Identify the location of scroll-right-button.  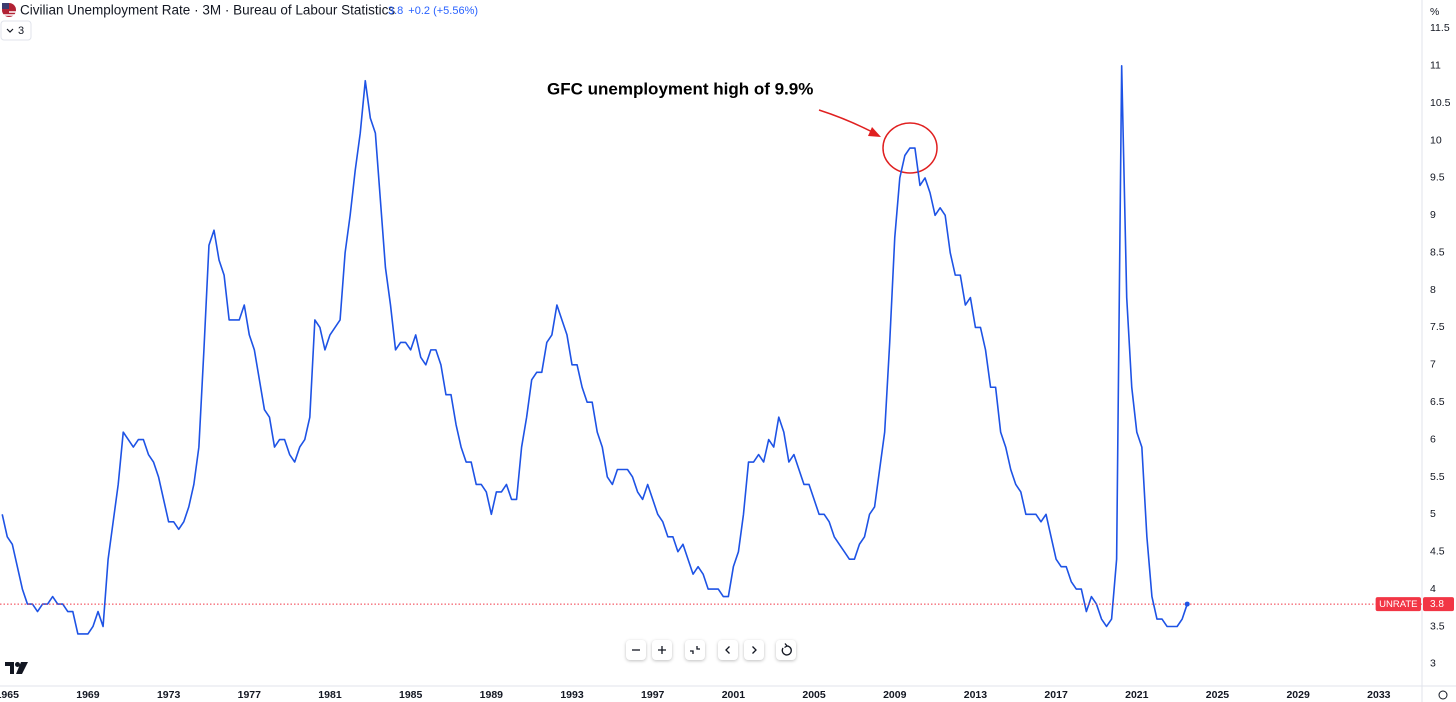
(754, 650).